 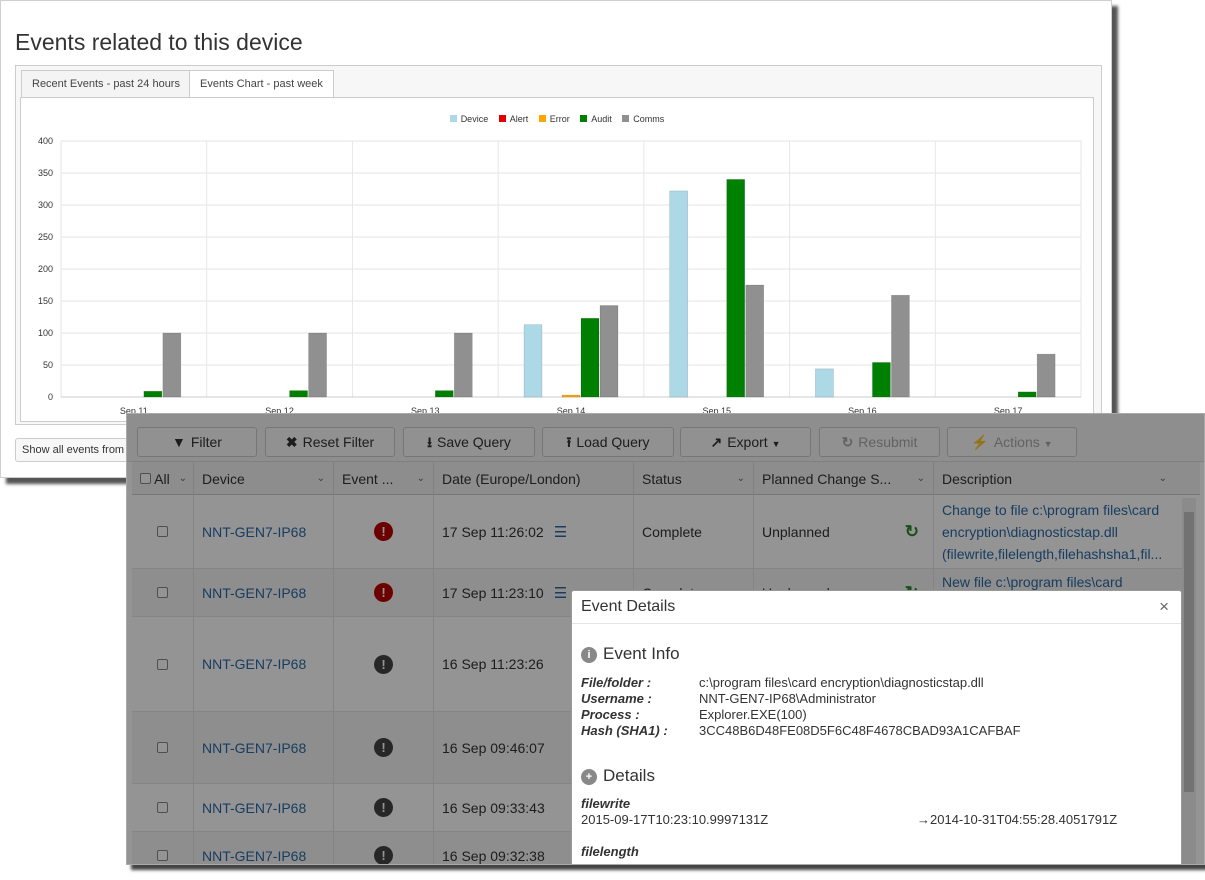 What do you see at coordinates (1054, 478) in the screenshot?
I see `header-description: Description ⌄` at bounding box center [1054, 478].